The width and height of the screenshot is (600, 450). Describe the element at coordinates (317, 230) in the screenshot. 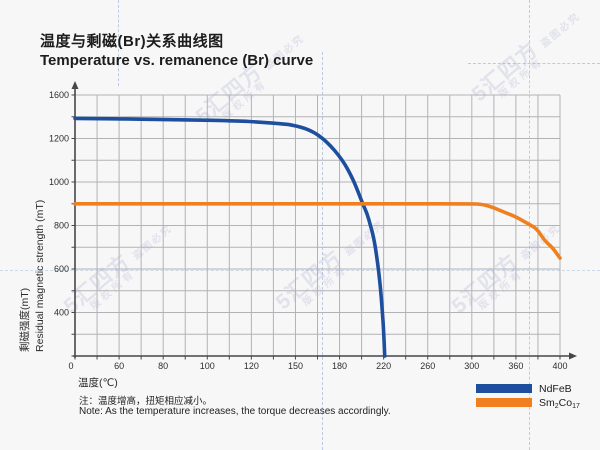

I see `series-curve-sm2co17` at that location.